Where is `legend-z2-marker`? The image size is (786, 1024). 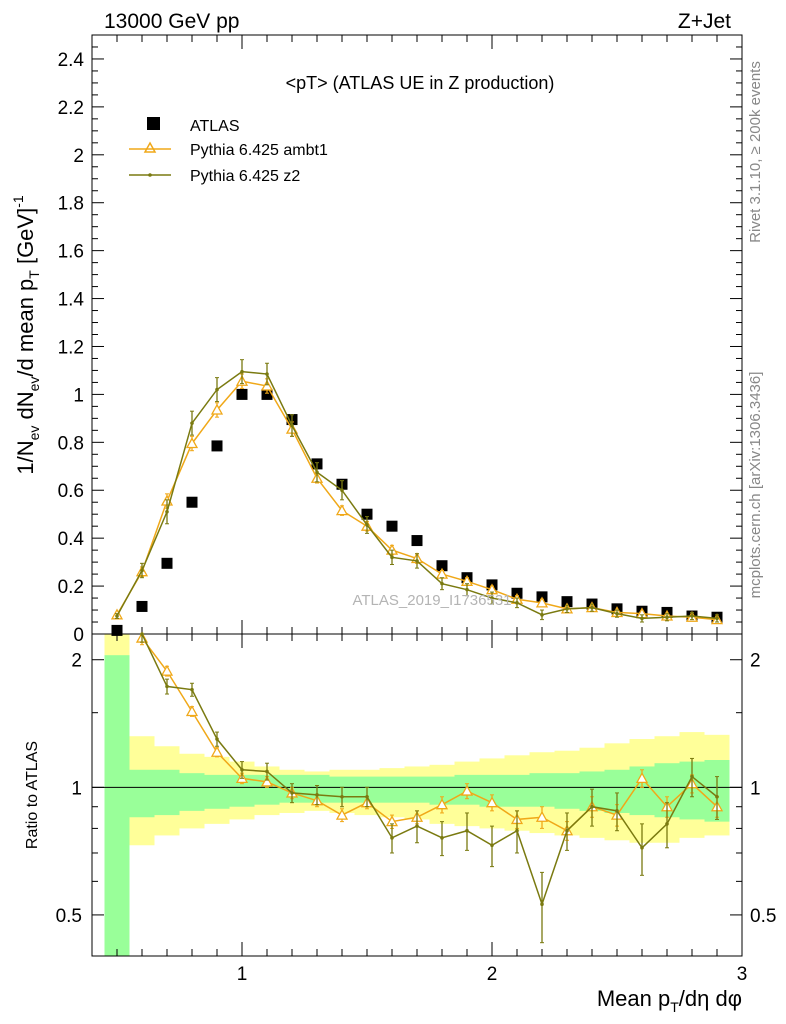 legend-z2-marker is located at coordinates (150, 175).